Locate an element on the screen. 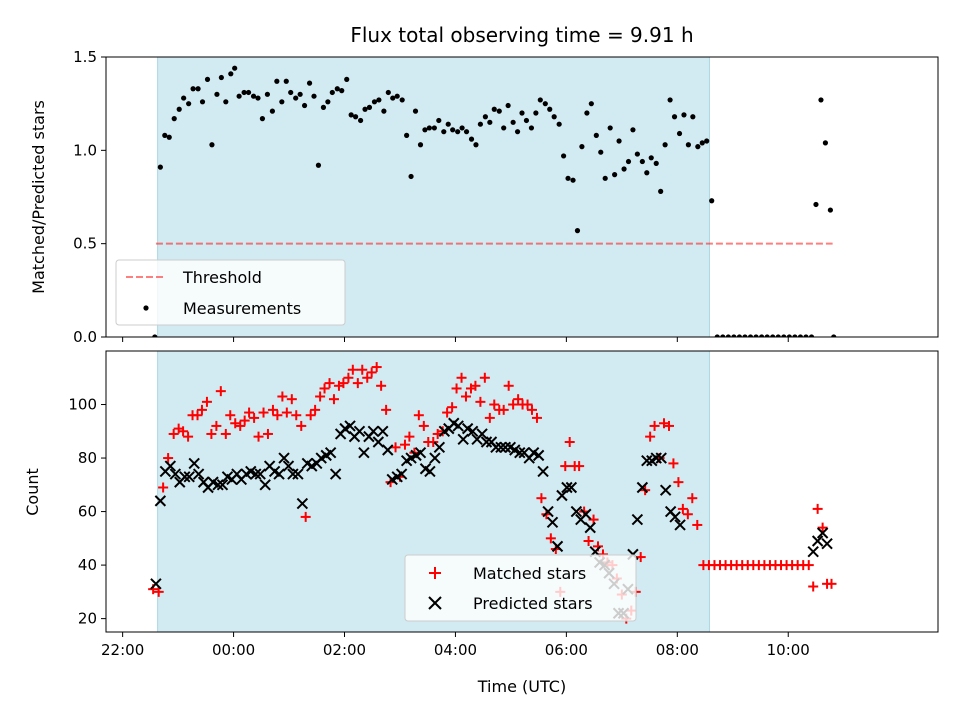  x-tick-label: 00:00 is located at coordinates (233, 650).